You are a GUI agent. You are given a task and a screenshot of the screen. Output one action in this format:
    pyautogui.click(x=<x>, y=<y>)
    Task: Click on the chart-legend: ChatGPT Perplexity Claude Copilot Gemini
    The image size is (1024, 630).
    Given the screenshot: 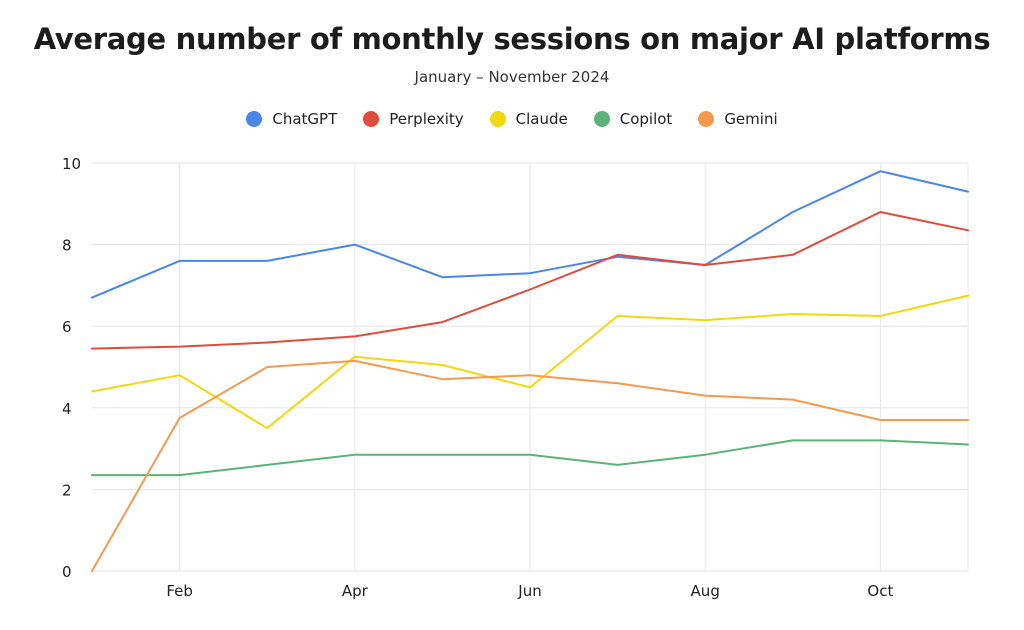 What is the action you would take?
    pyautogui.click(x=512, y=119)
    